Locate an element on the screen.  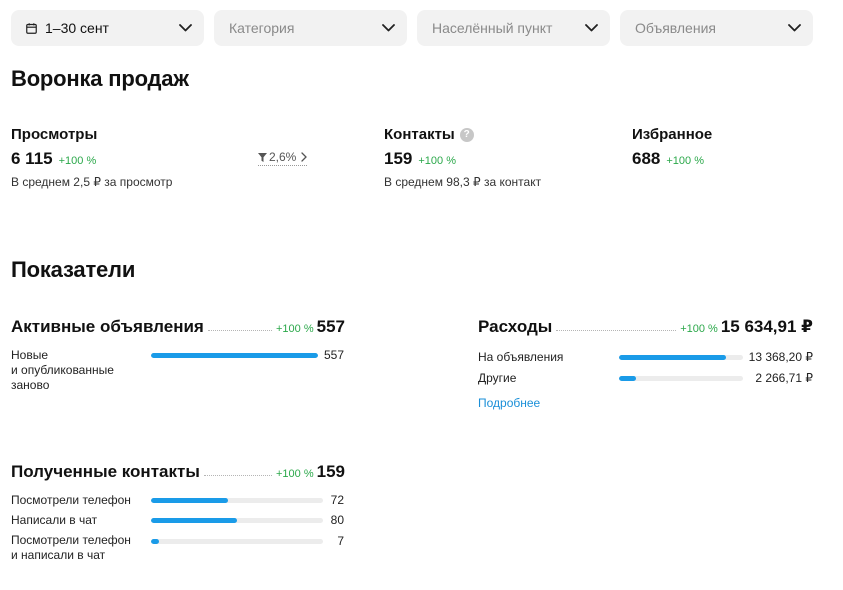
active-row-fill is located at coordinates (234, 355).